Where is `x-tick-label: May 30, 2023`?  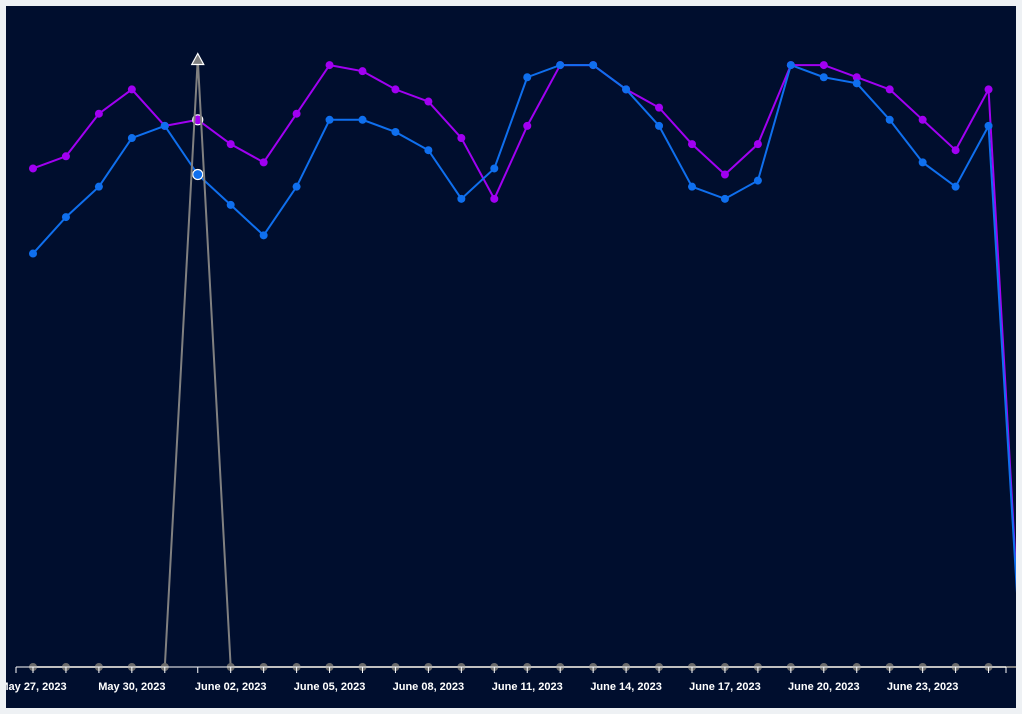 x-tick-label: May 30, 2023 is located at coordinates (131, 687).